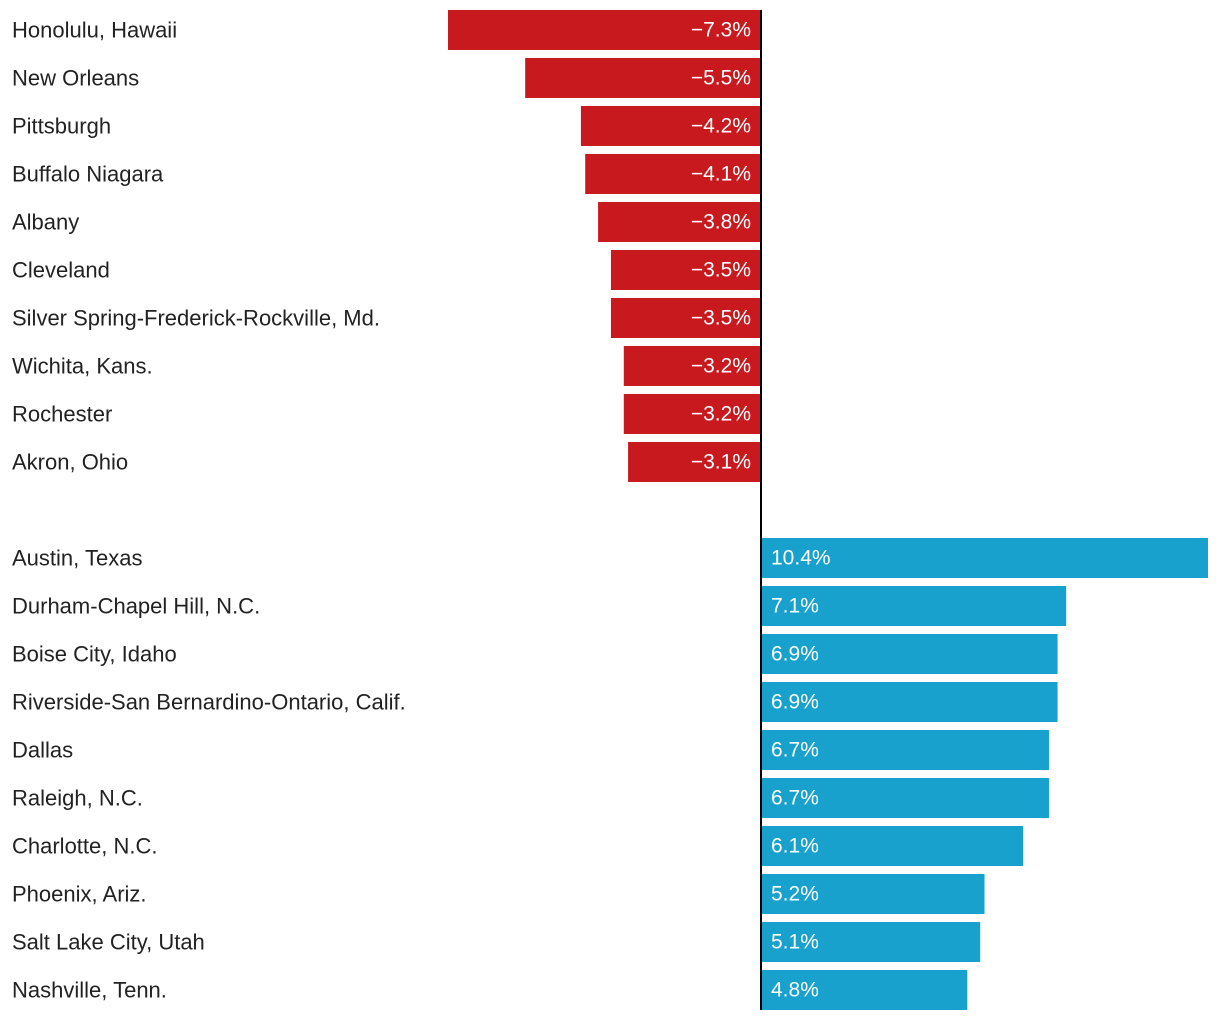 The width and height of the screenshot is (1220, 1020). I want to click on value-label: 5.1%, so click(795, 942).